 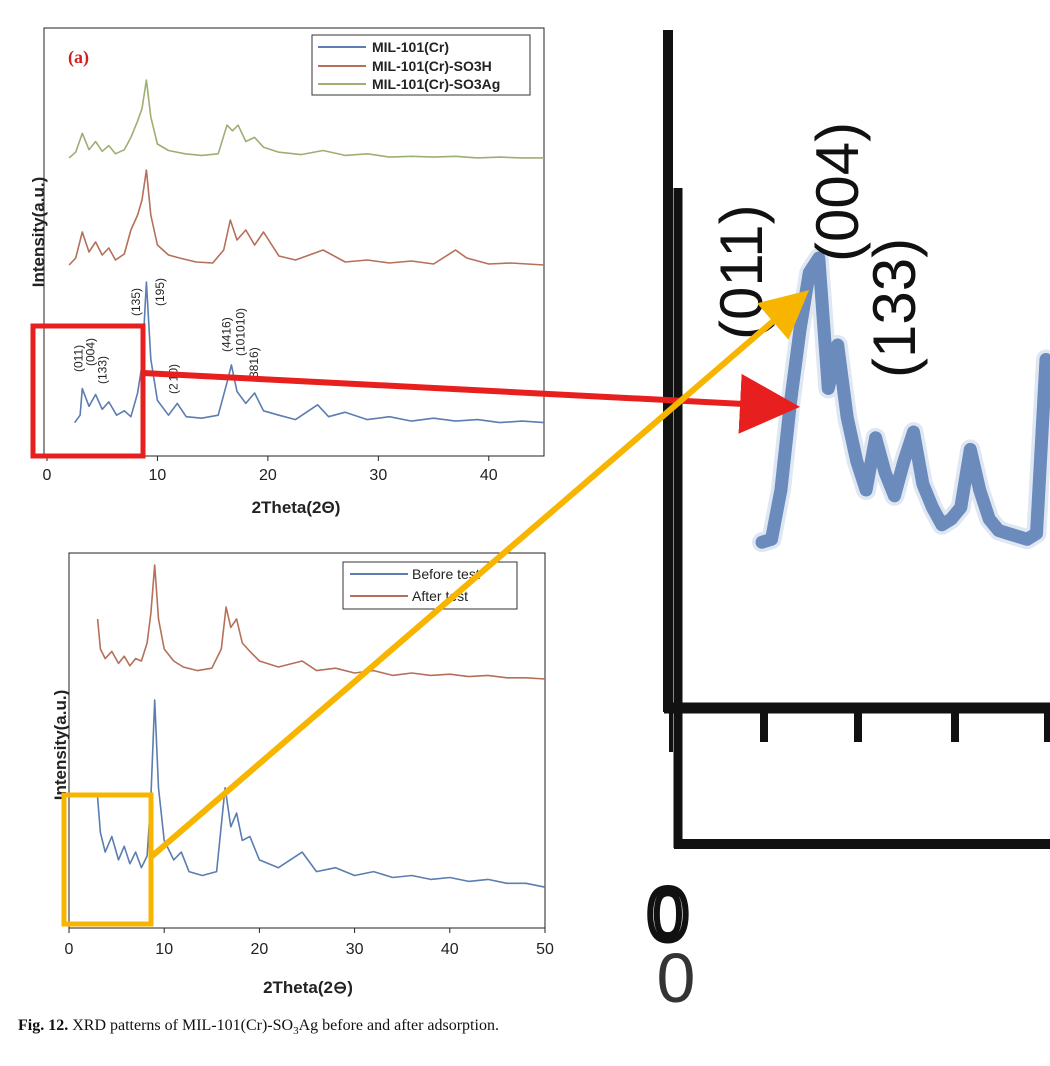 I want to click on chart-b-x-tick-label: 20, so click(x=260, y=949).